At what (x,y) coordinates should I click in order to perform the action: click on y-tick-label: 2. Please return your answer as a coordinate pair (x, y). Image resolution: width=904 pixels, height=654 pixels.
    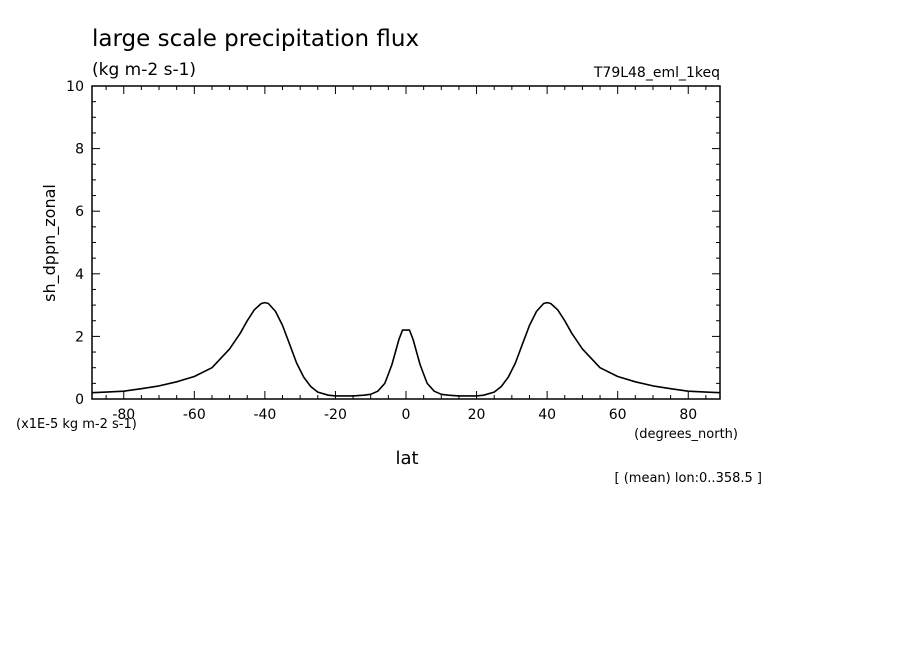
    Looking at the image, I should click on (79, 337).